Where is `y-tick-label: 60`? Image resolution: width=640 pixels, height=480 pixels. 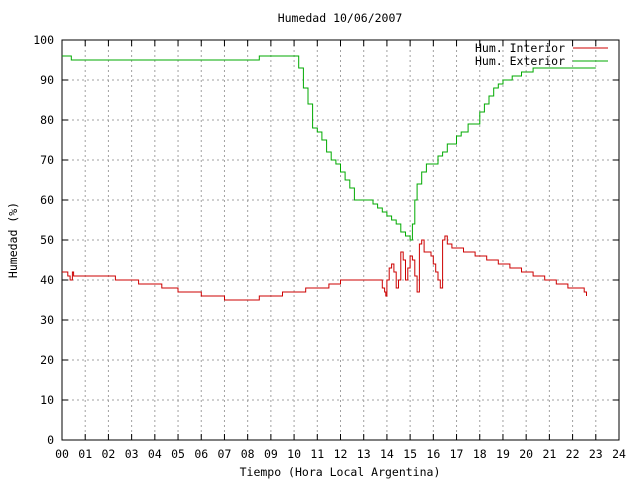
y-tick-label: 60 is located at coordinates (47, 200).